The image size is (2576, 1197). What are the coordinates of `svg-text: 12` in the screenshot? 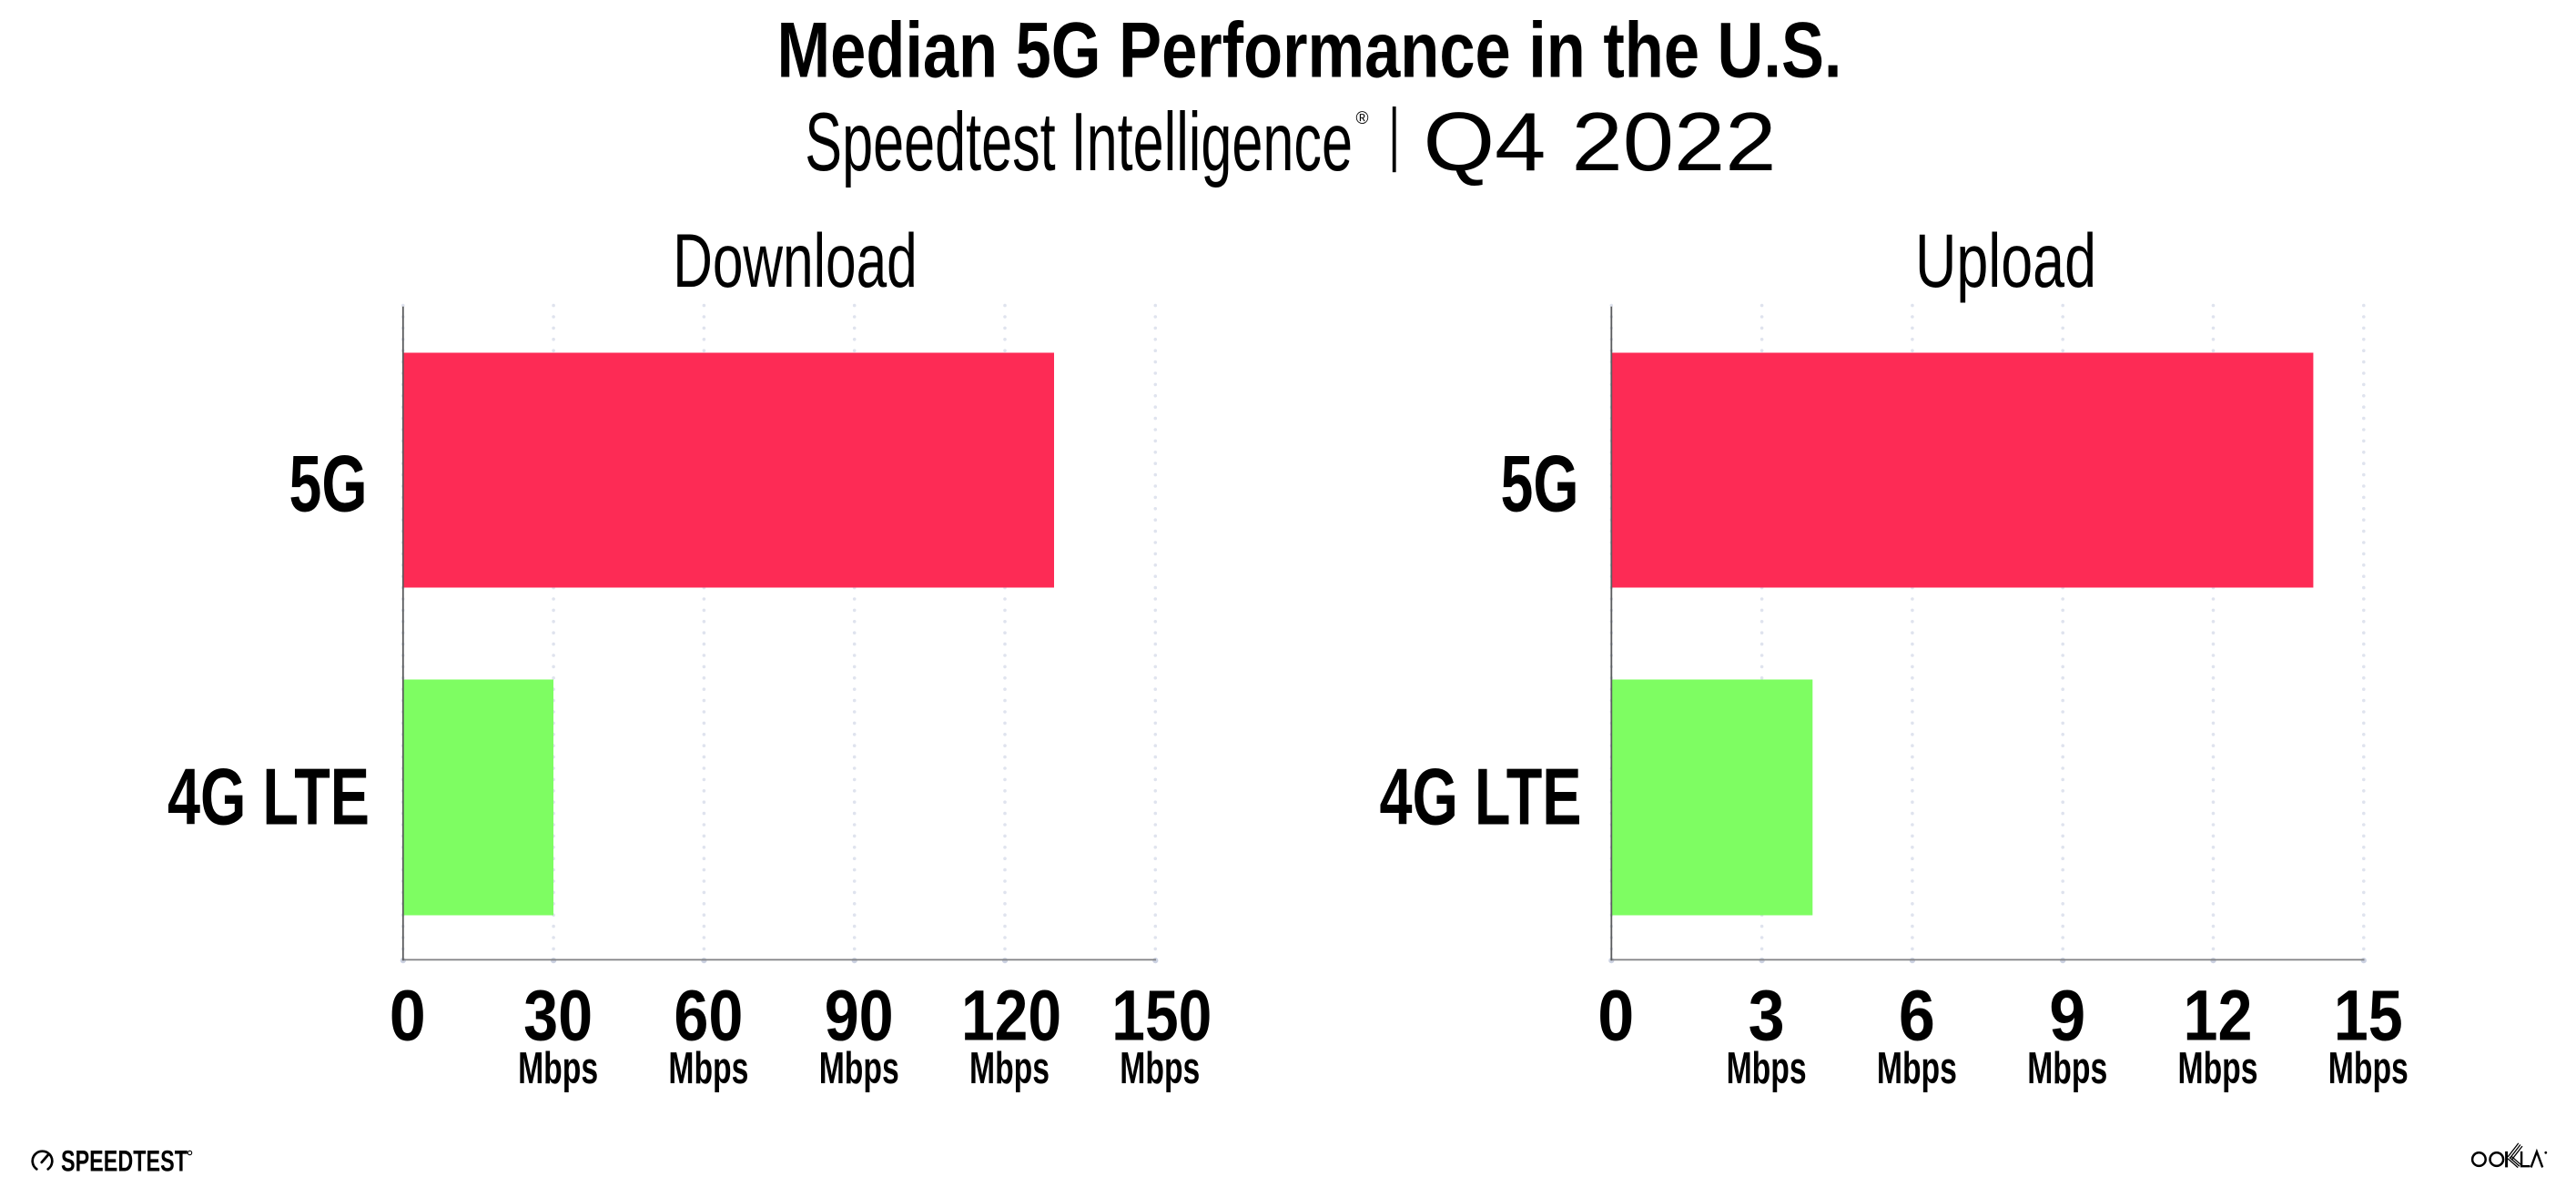 It's located at (2218, 1016).